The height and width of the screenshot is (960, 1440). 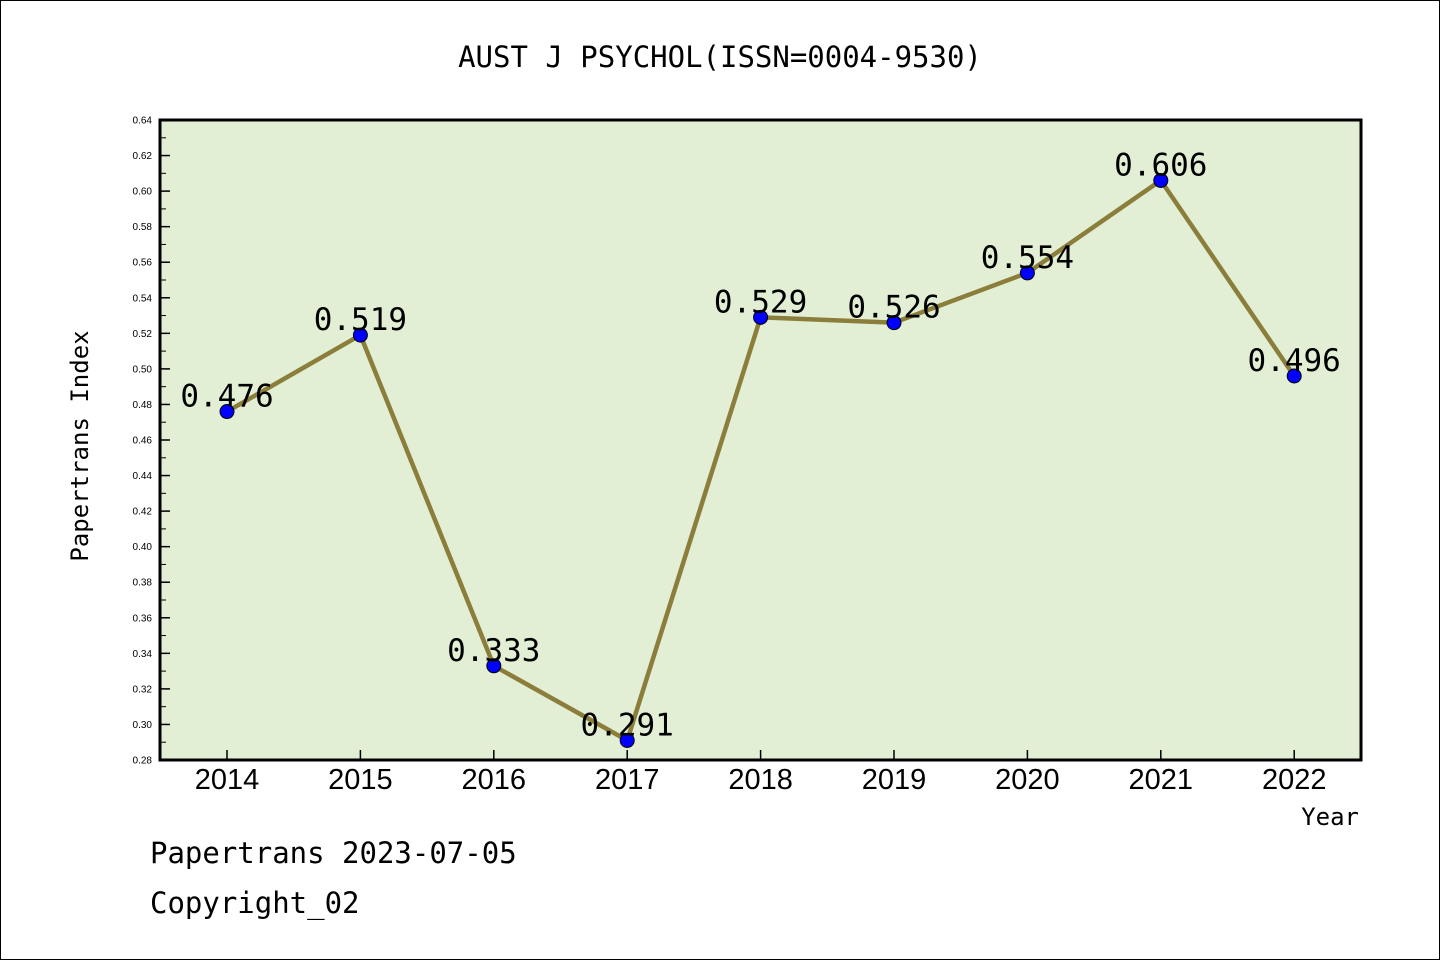 What do you see at coordinates (143, 654) in the screenshot?
I see `y-tick-label: 0.34` at bounding box center [143, 654].